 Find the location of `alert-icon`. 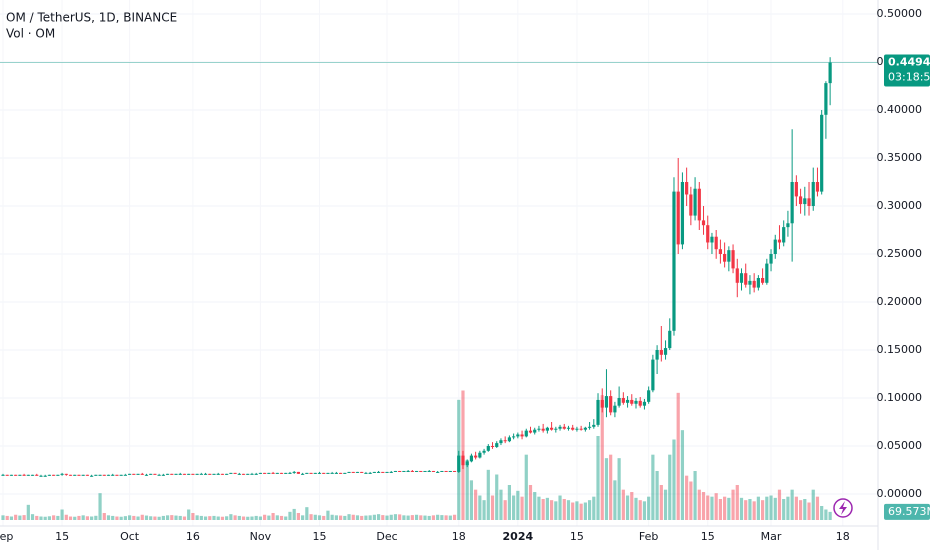

alert-icon is located at coordinates (843, 508).